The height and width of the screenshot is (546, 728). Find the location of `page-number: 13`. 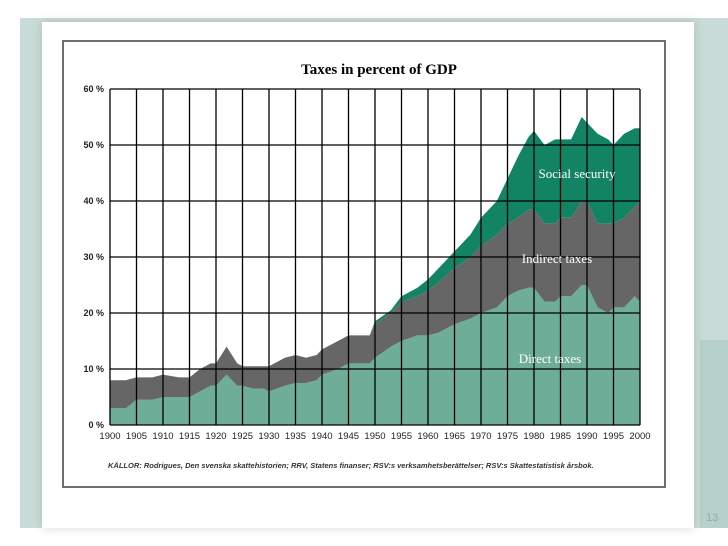

page-number: 13 is located at coordinates (712, 518).